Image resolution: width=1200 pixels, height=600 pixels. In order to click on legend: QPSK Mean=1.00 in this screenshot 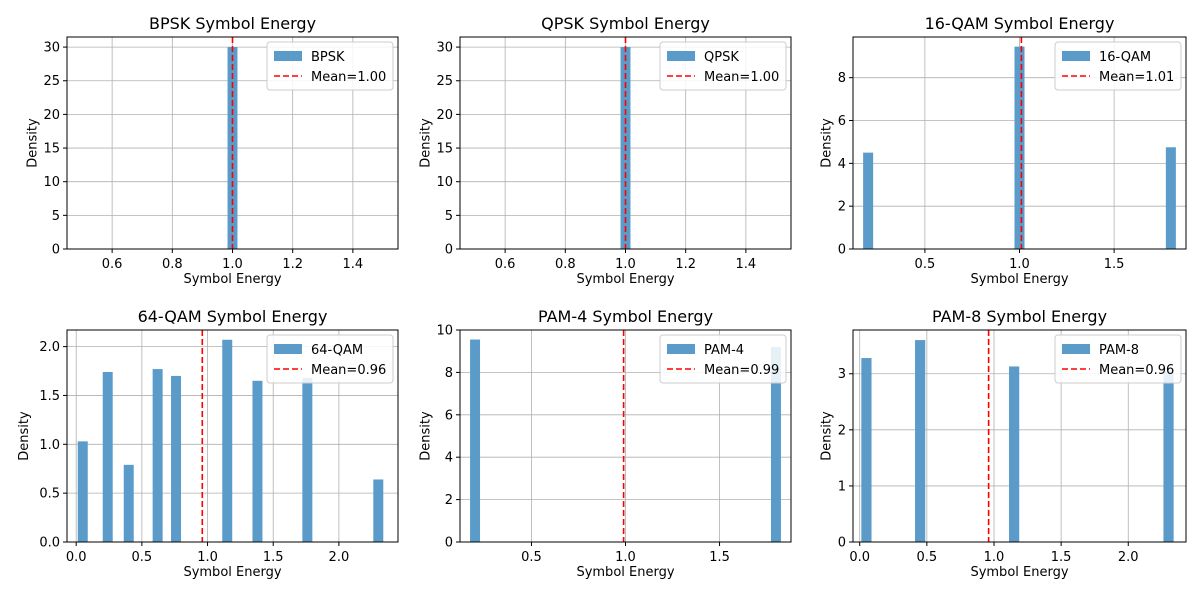, I will do `click(723, 66)`.